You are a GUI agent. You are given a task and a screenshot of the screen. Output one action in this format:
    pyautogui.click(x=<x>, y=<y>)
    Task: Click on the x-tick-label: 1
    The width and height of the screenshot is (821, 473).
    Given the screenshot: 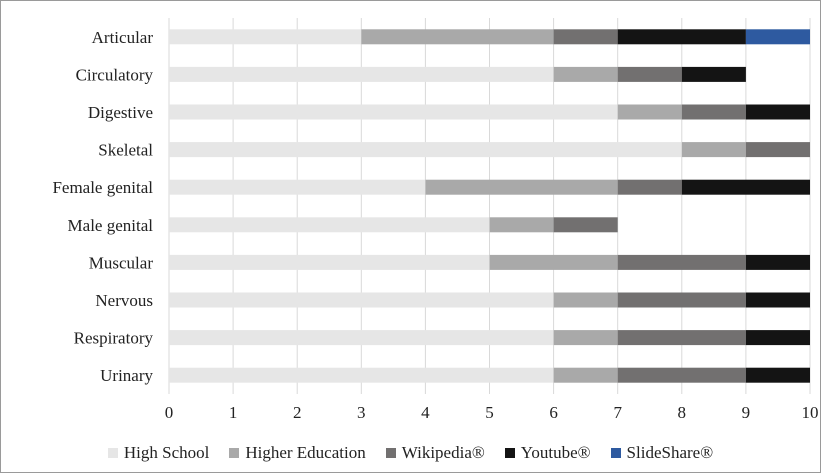 What is the action you would take?
    pyautogui.click(x=233, y=412)
    